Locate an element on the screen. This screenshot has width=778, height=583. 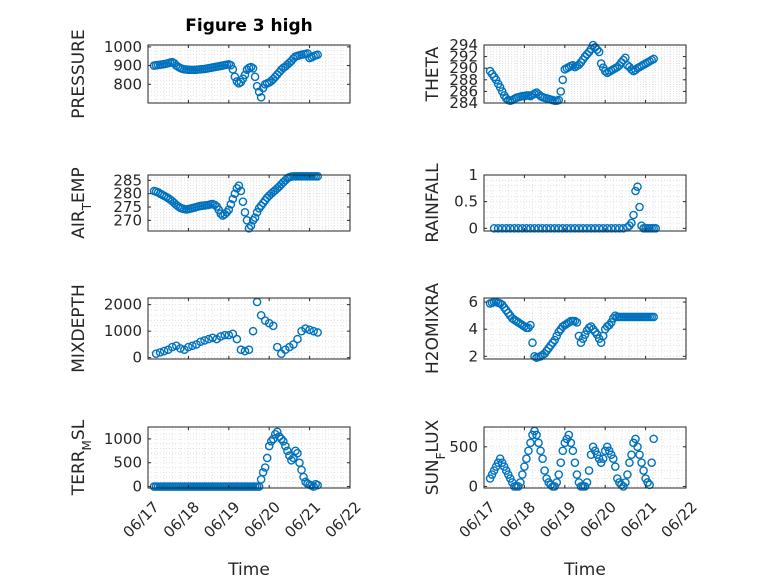
plot-area is located at coordinates (585, 203).